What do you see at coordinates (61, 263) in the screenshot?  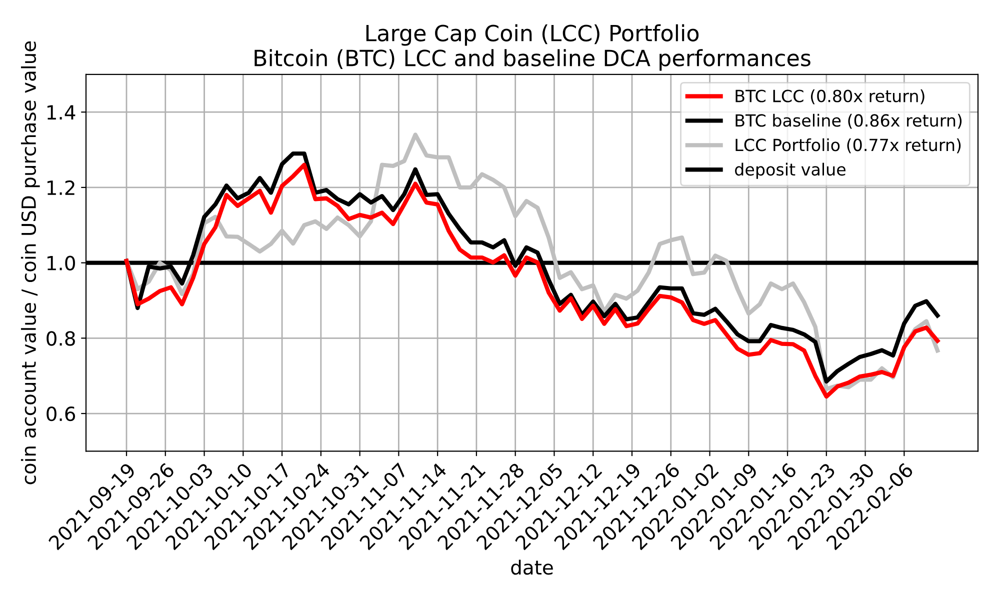 I see `y-tick-label: 1.0` at bounding box center [61, 263].